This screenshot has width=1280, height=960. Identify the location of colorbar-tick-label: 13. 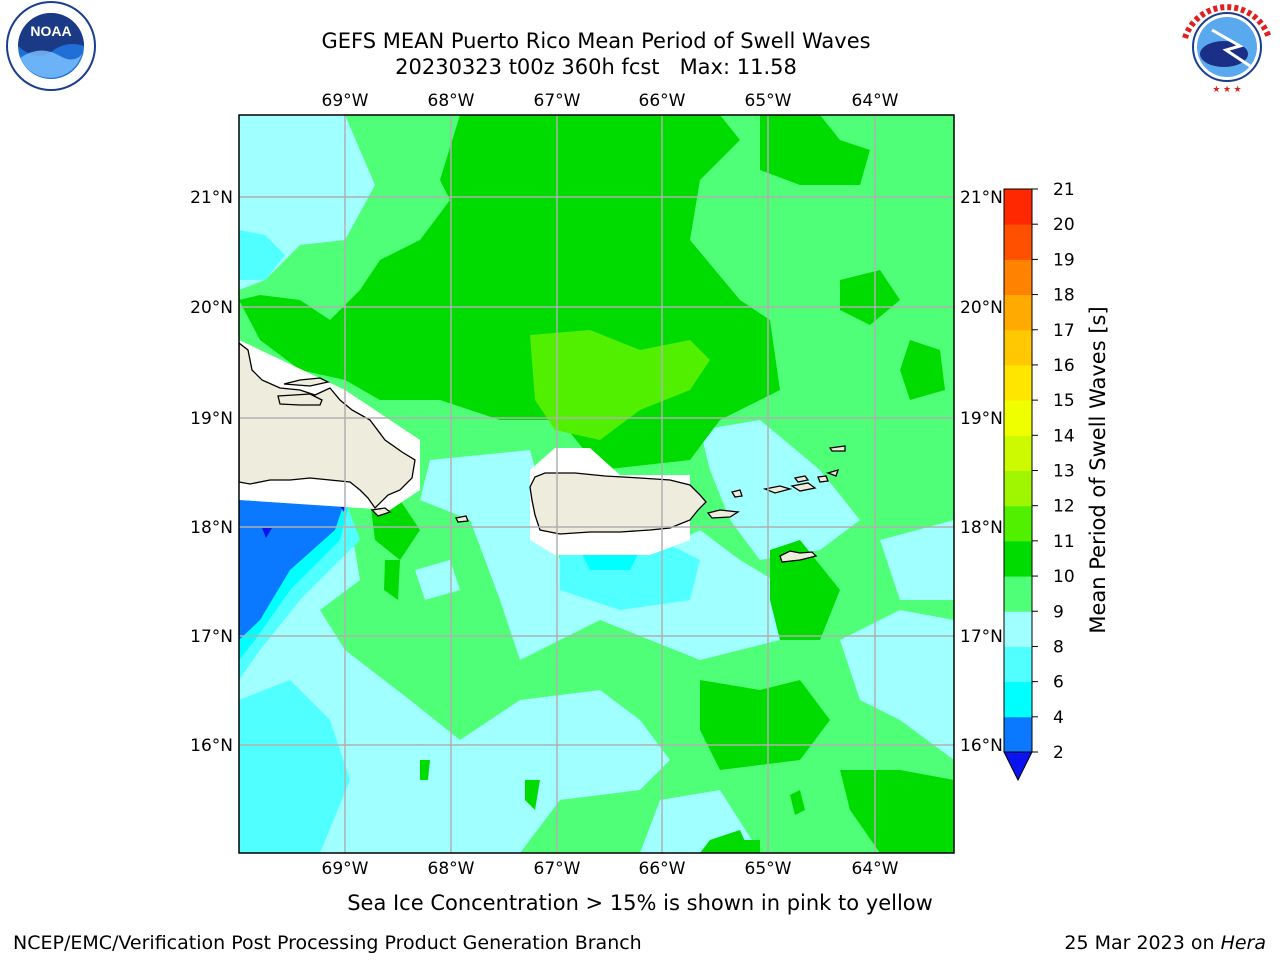
(1064, 472).